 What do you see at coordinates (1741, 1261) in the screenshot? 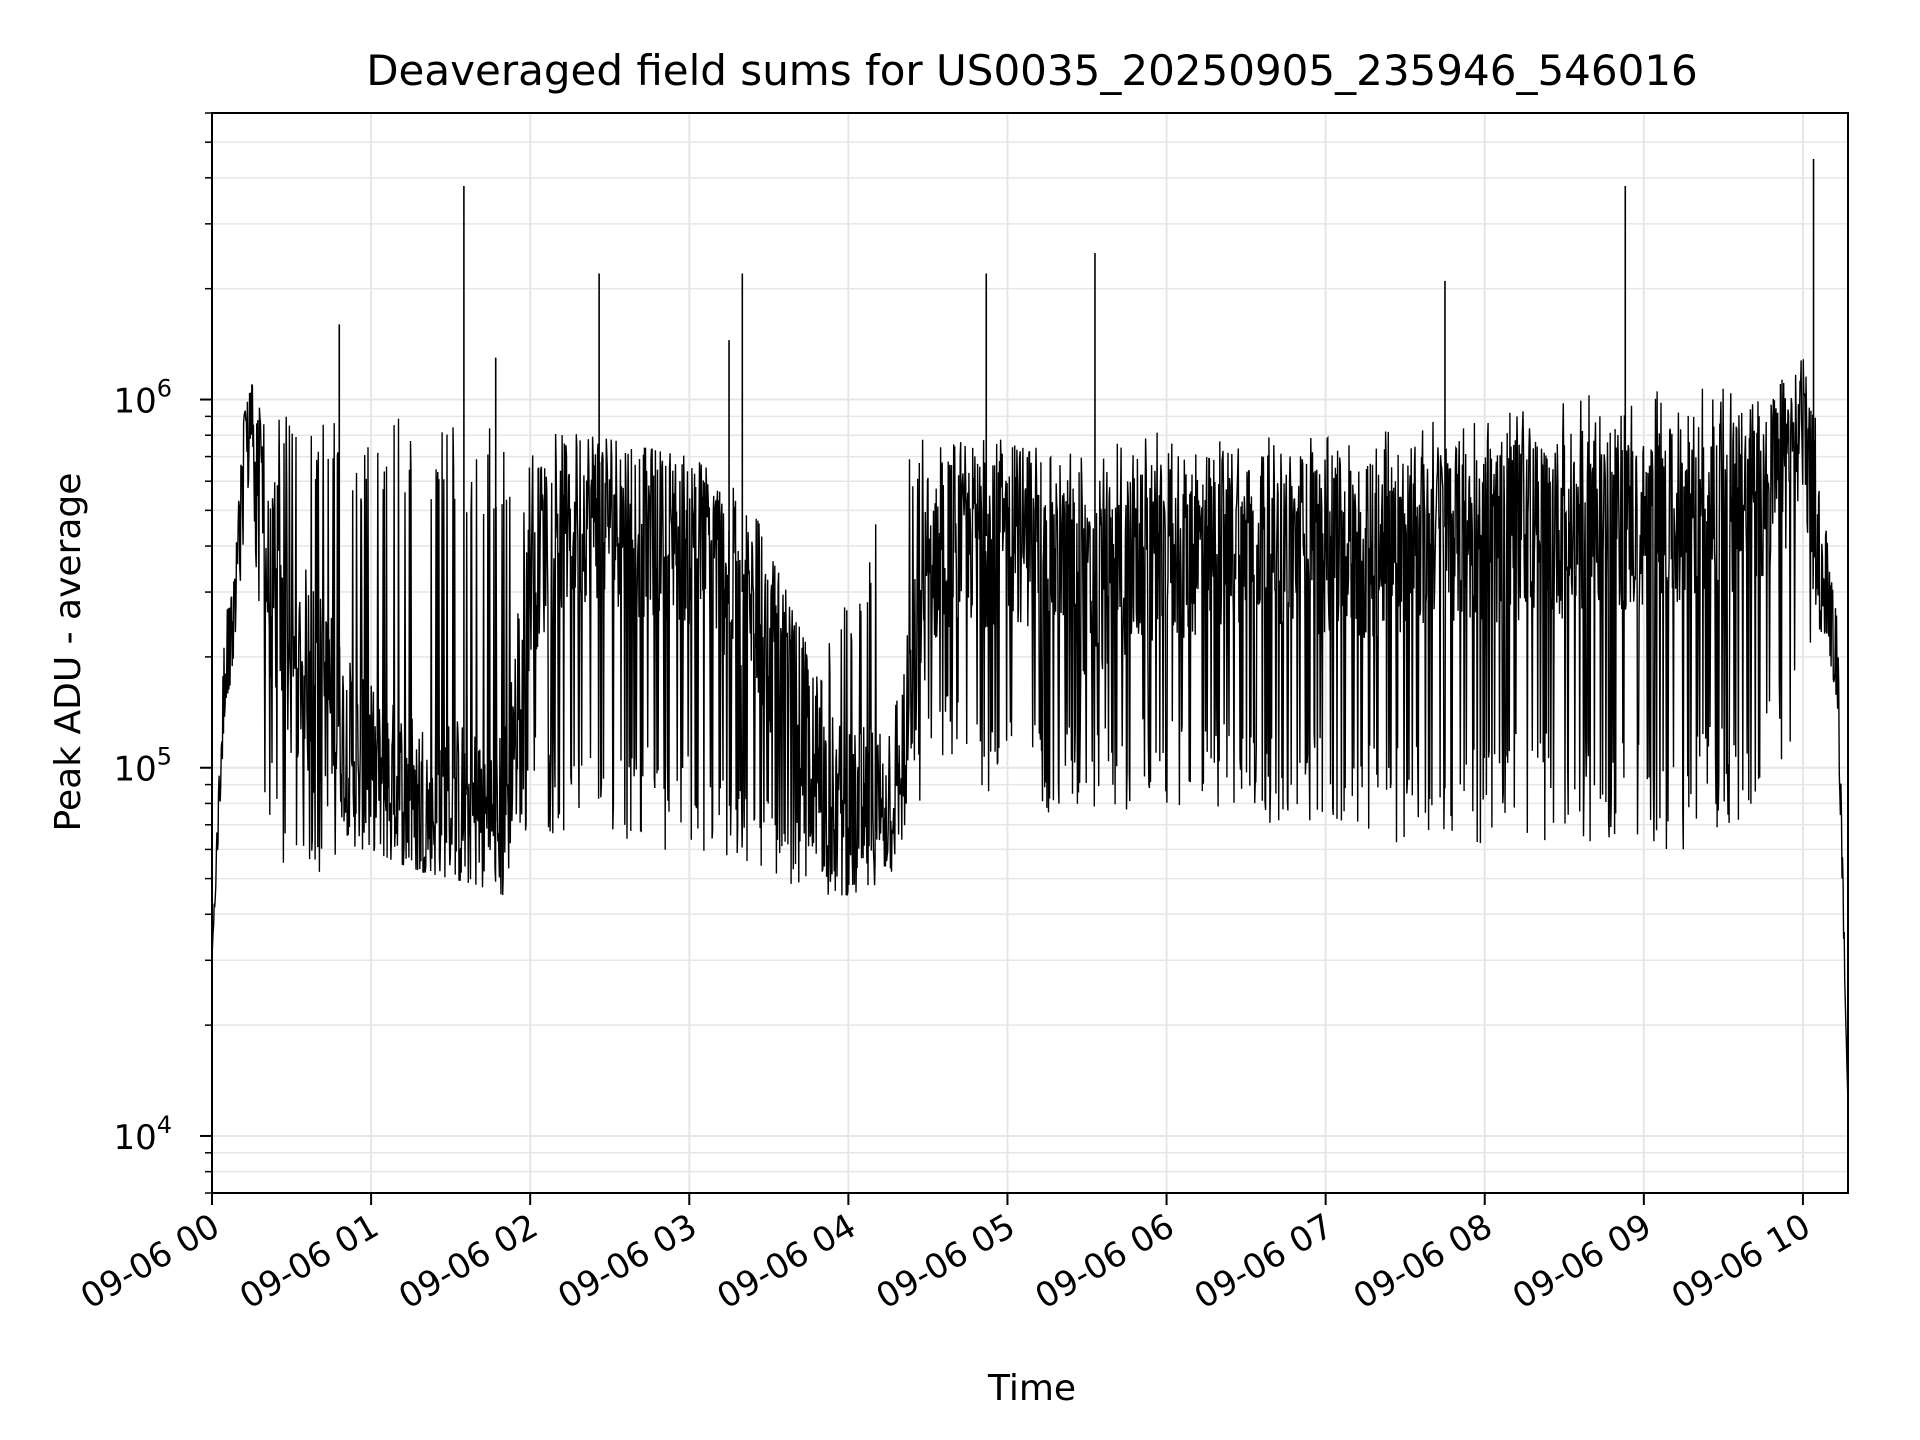
I see `x-tick-label: 09-06 10` at bounding box center [1741, 1261].